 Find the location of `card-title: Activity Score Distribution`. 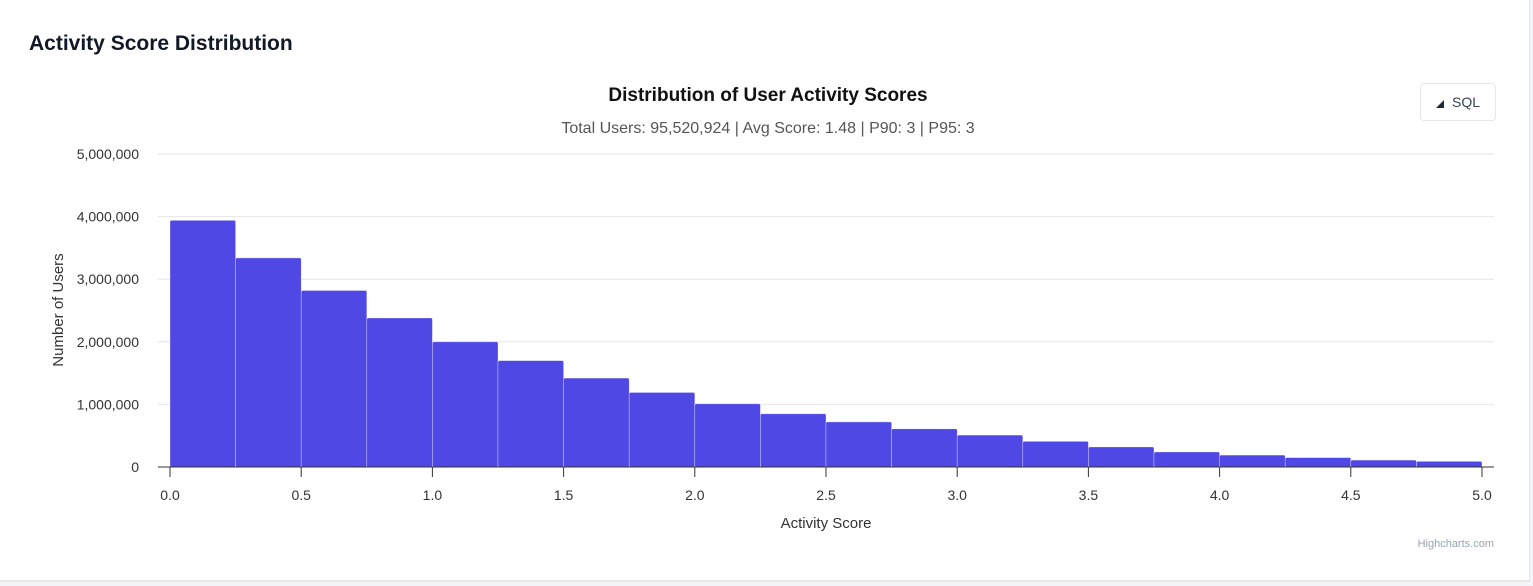

card-title: Activity Score Distribution is located at coordinates (161, 43).